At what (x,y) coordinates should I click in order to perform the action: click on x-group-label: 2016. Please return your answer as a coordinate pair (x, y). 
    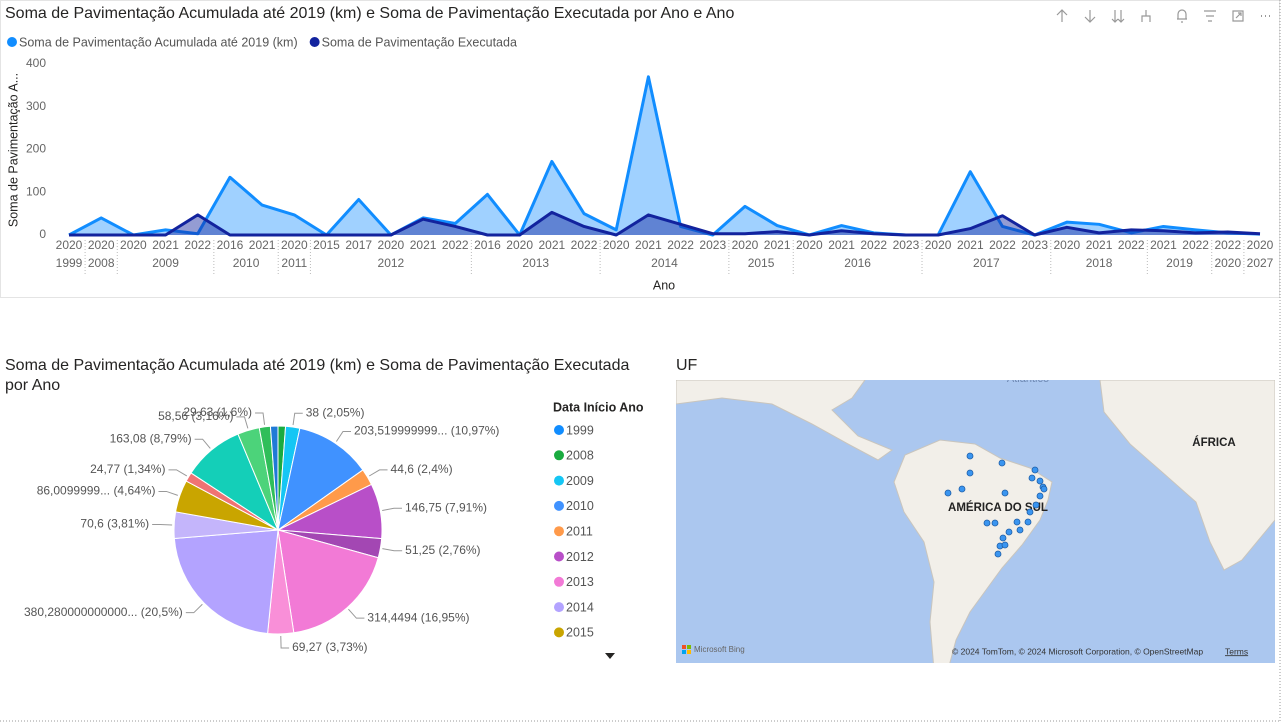
    Looking at the image, I should click on (857, 263).